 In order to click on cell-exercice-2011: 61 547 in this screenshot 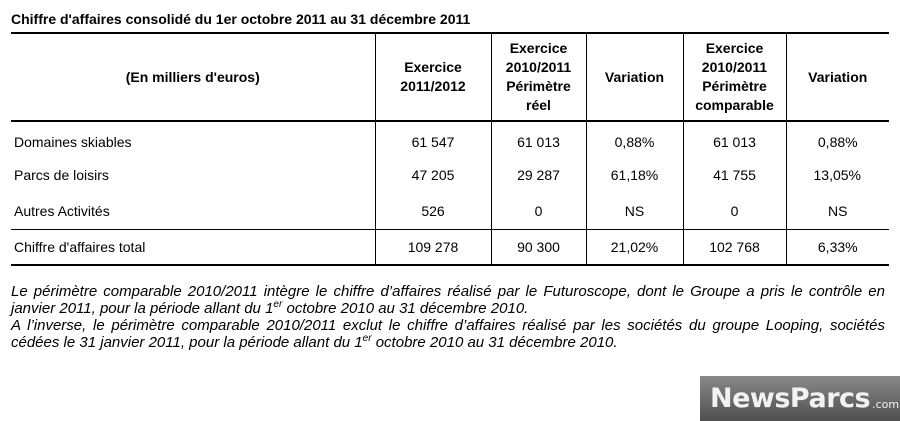, I will do `click(432, 139)`.